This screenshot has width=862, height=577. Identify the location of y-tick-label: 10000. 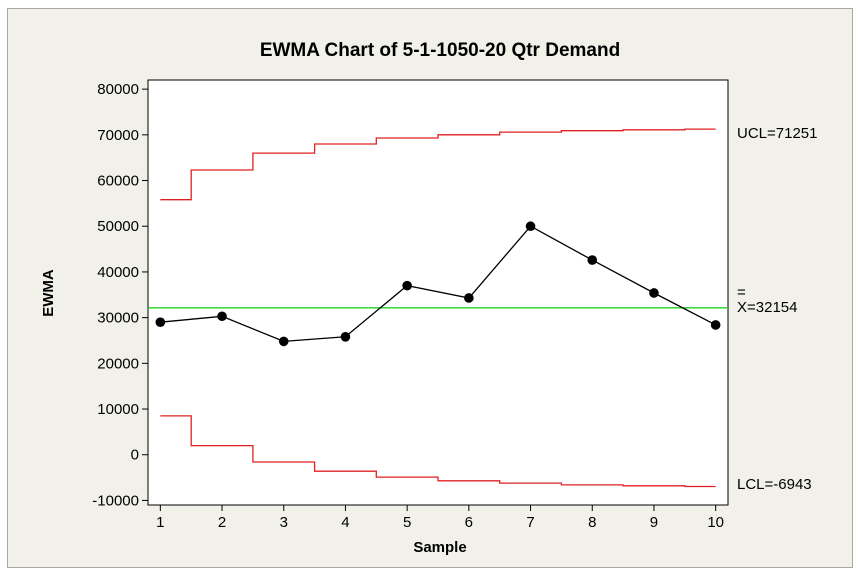
(118, 409).